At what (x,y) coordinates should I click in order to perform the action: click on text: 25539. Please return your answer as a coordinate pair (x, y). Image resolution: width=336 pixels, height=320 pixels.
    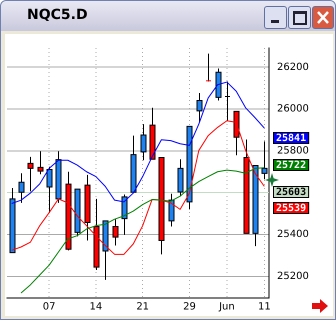
    Looking at the image, I should click on (291, 208).